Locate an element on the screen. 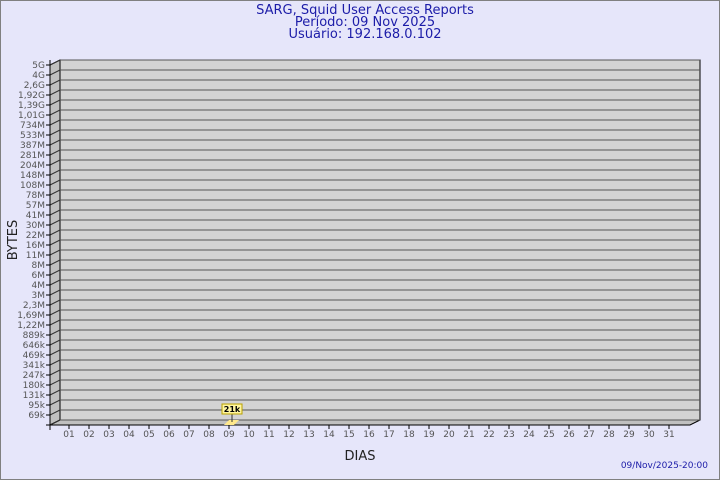  x-tick-label: 07 is located at coordinates (188, 435).